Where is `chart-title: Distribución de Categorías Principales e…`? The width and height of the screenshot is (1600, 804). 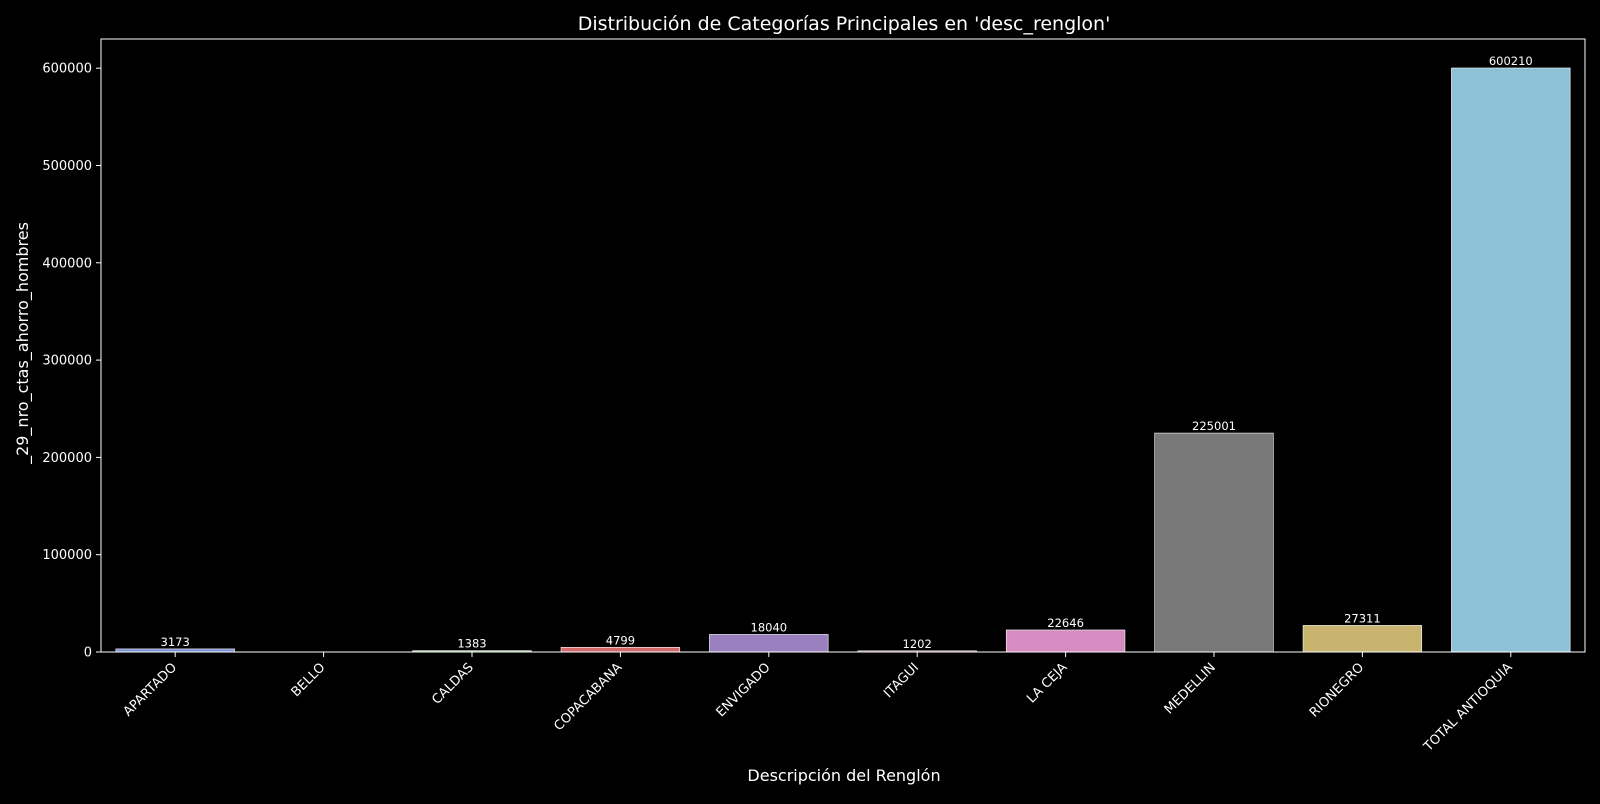
chart-title: Distribución de Categorías Principales e… is located at coordinates (844, 24).